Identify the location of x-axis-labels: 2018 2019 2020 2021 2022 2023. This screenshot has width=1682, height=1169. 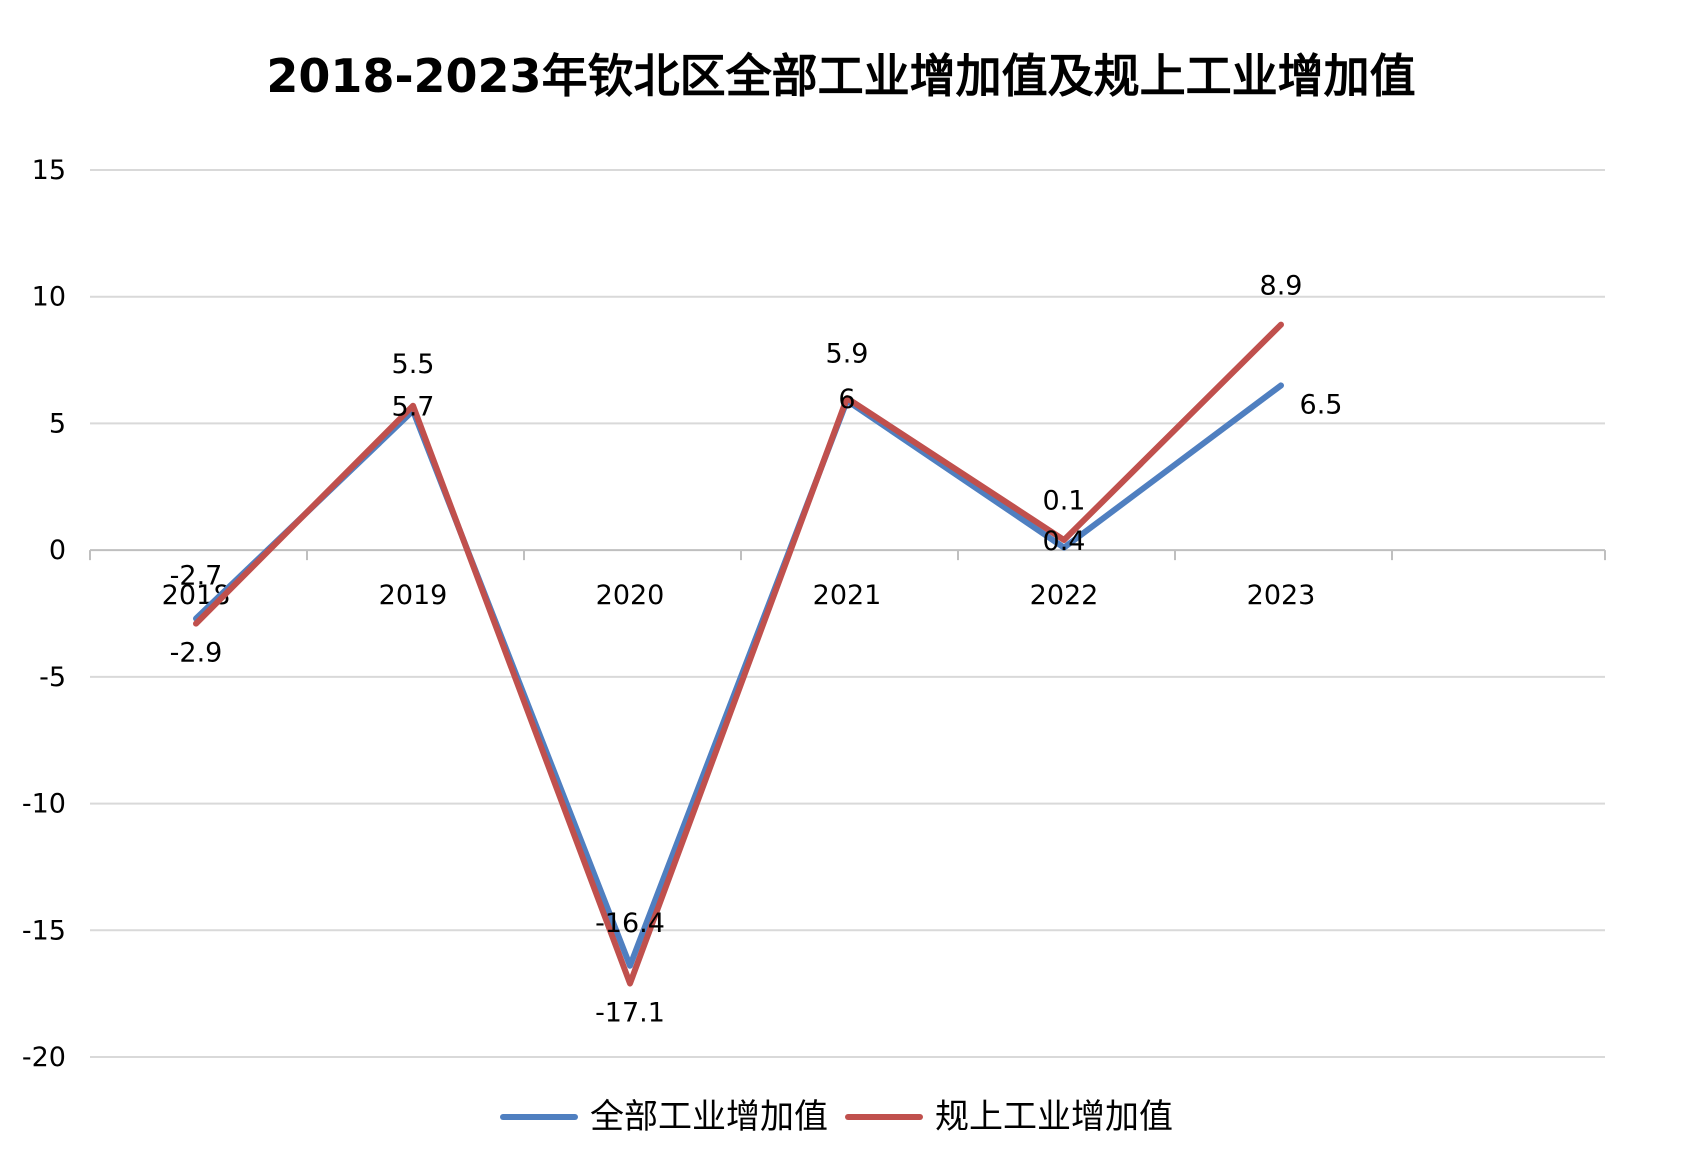
(739, 595).